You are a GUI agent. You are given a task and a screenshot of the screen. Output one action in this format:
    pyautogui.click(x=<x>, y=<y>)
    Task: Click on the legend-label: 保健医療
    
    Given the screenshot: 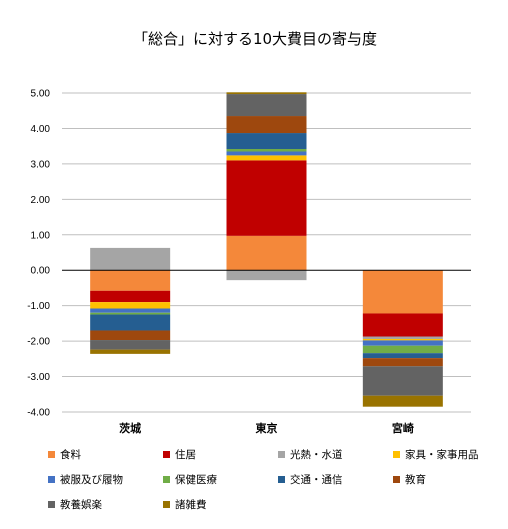 What is the action you would take?
    pyautogui.click(x=196, y=479)
    